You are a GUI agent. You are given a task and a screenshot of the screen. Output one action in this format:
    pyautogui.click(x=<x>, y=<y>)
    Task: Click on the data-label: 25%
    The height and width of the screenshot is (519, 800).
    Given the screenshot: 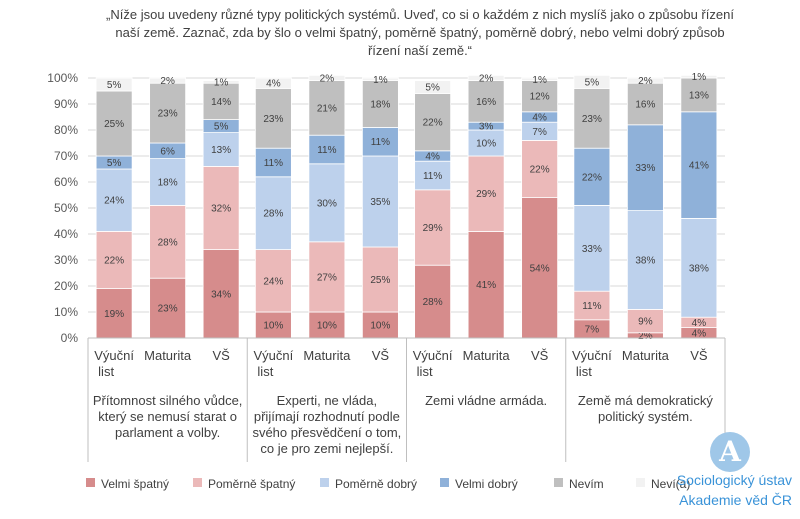 What is the action you would take?
    pyautogui.click(x=380, y=280)
    